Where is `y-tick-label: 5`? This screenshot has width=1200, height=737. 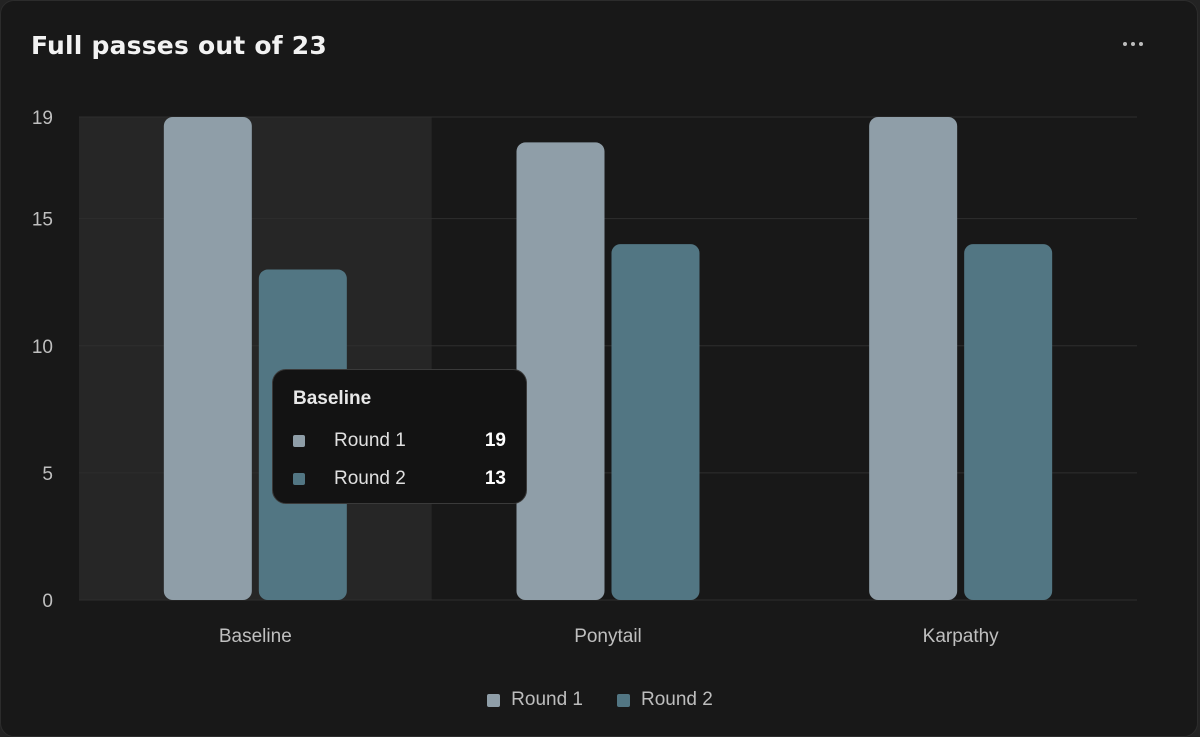
y-tick-label: 5 is located at coordinates (47, 474).